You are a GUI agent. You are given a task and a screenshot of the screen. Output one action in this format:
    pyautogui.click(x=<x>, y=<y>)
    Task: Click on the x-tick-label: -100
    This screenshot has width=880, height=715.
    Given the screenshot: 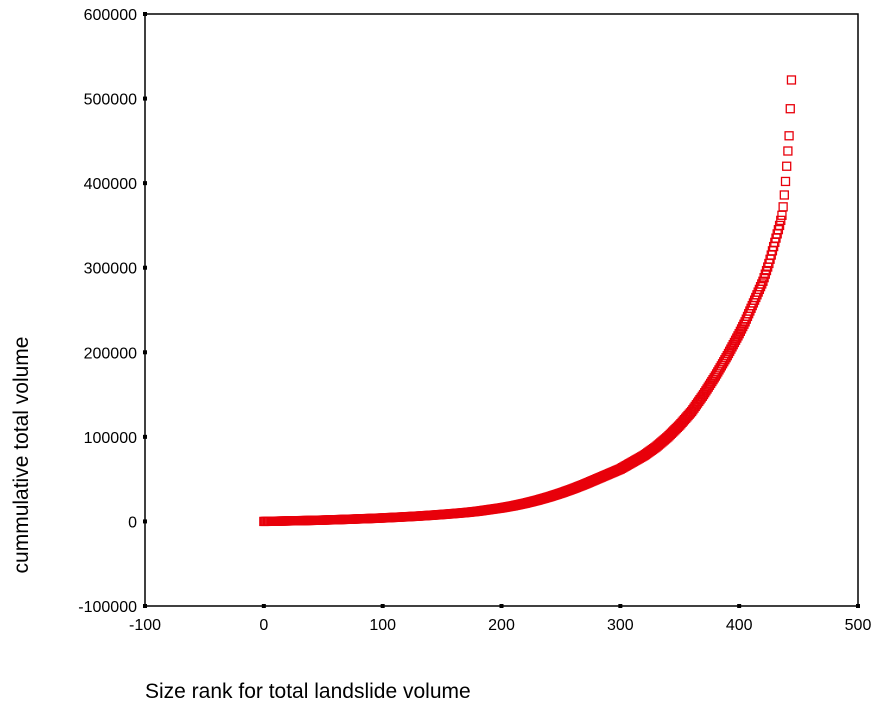 What is the action you would take?
    pyautogui.click(x=145, y=625)
    